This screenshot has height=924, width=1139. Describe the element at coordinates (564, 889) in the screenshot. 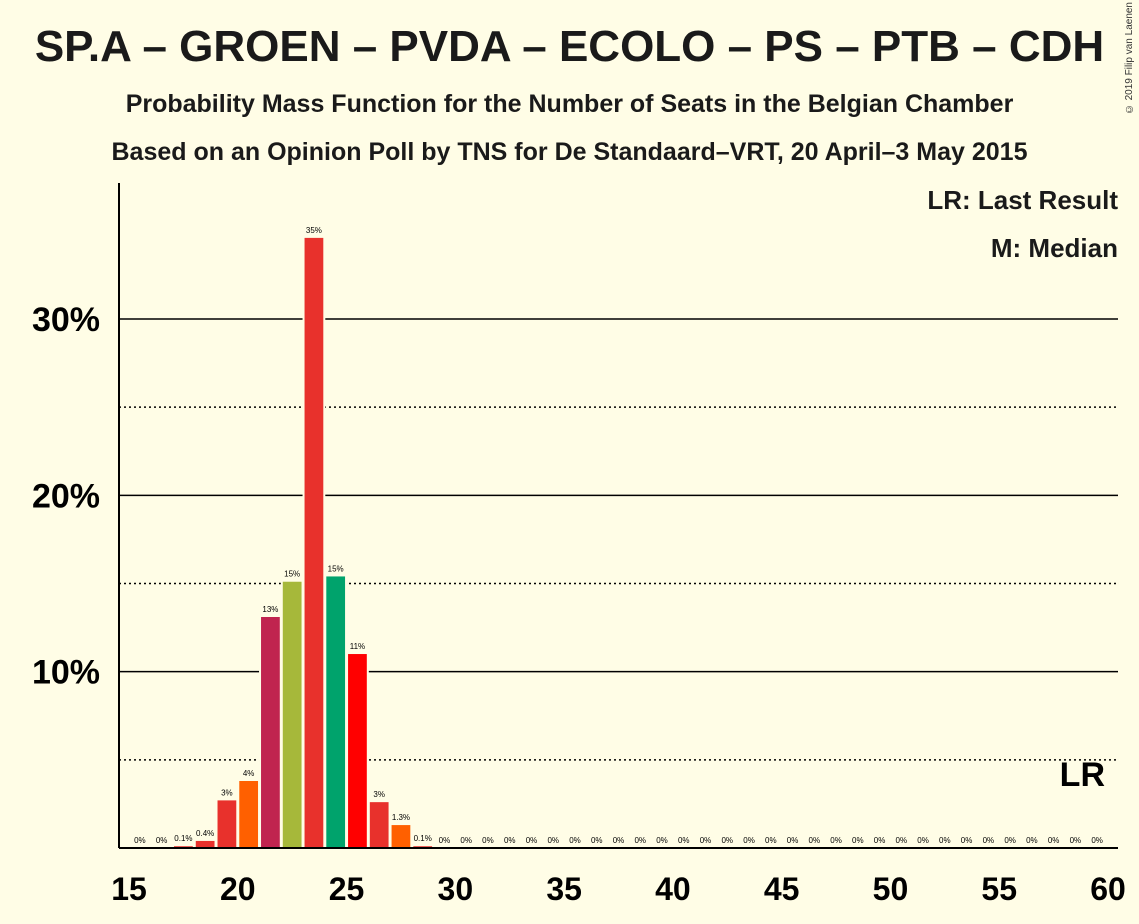

I see `x-tick-label: 35` at that location.